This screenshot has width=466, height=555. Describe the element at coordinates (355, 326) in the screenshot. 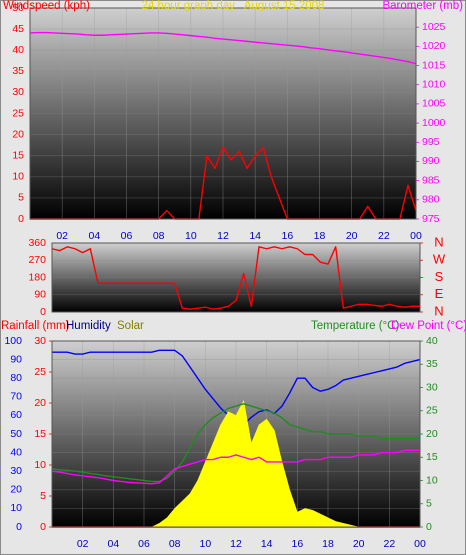

I see `series-name: Temperature (°C)` at that location.